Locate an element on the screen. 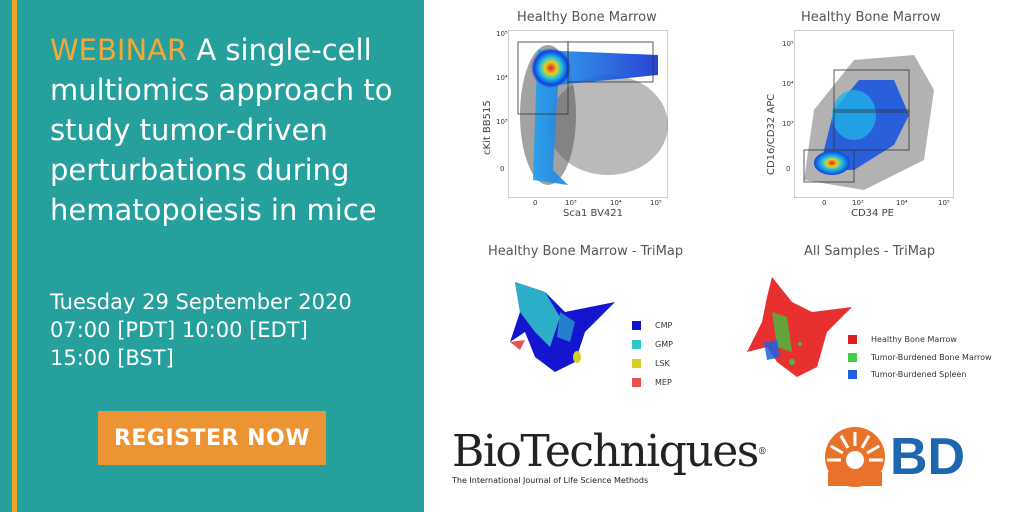 This screenshot has width=1024, height=512. plot2-xtick: 10³ is located at coordinates (858, 203).